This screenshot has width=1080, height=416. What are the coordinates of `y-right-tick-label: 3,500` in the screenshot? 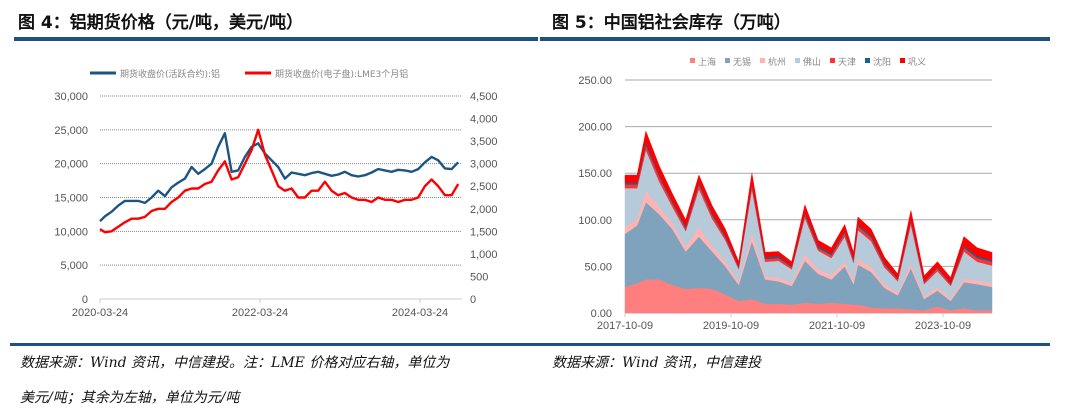 It's located at (484, 142).